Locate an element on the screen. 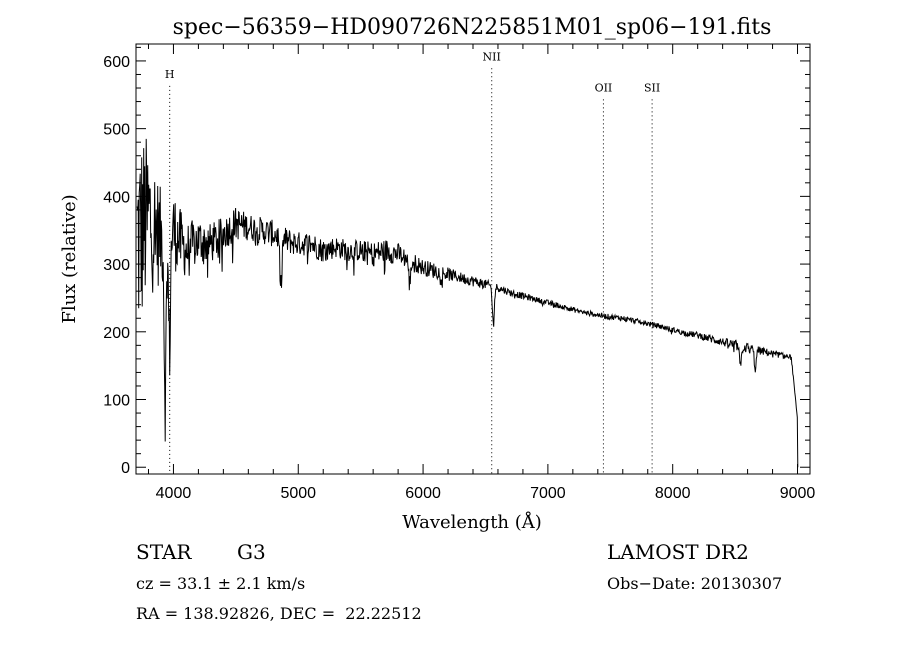  x-tick-label: 8000 is located at coordinates (673, 493).